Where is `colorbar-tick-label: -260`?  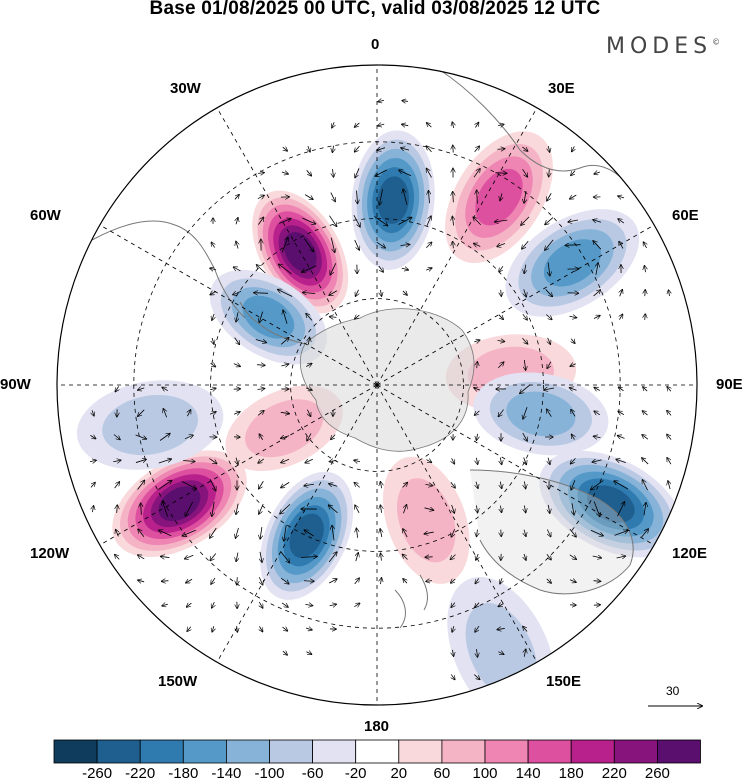
colorbar-tick-label: -260 is located at coordinates (97, 773).